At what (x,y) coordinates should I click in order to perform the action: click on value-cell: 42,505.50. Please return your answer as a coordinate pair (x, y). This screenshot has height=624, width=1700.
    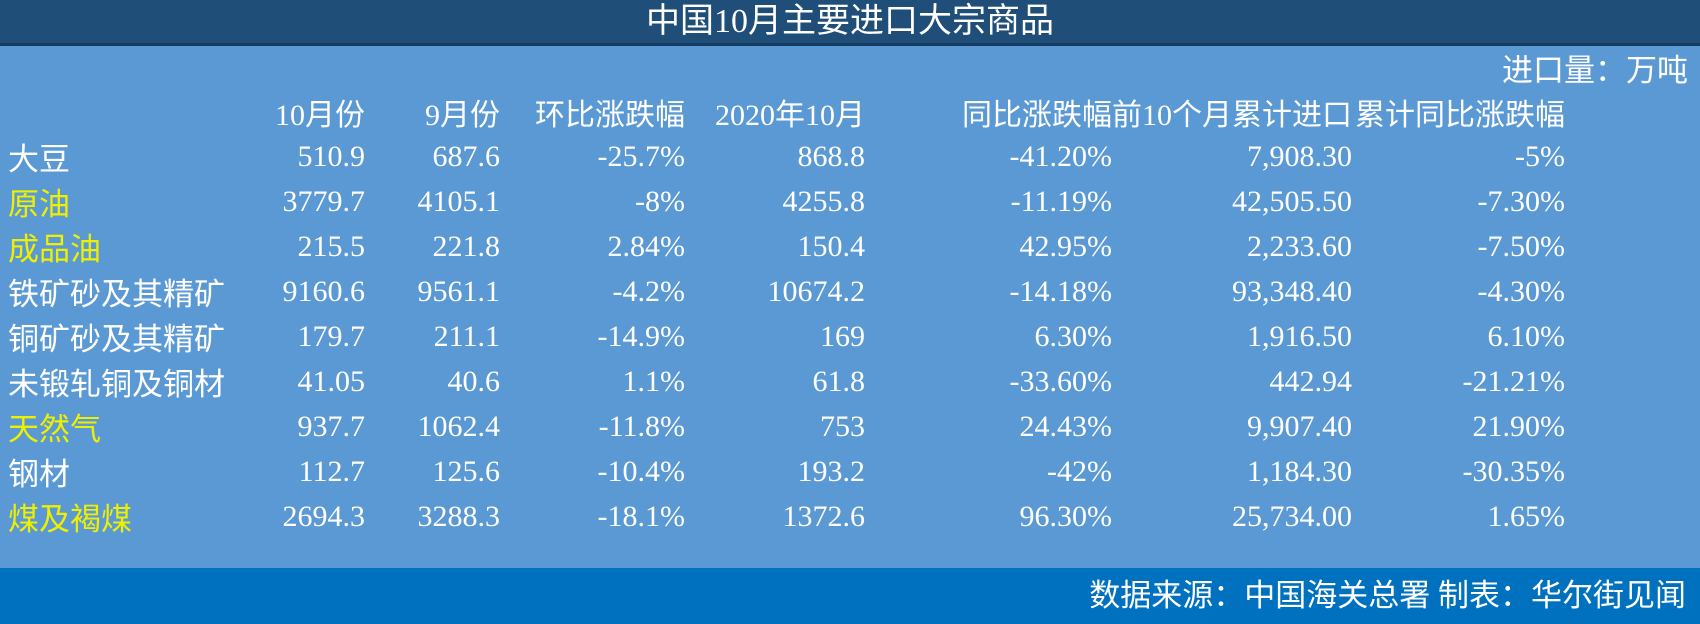
    Looking at the image, I should click on (1292, 201).